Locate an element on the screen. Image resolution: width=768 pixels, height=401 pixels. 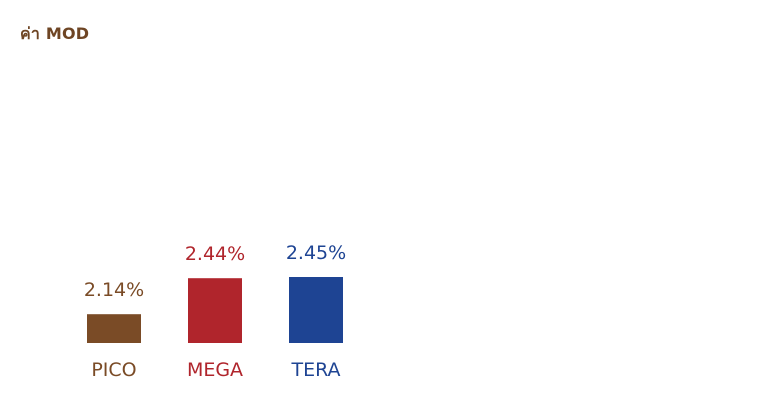
value-label-pico: 2.14% is located at coordinates (114, 290).